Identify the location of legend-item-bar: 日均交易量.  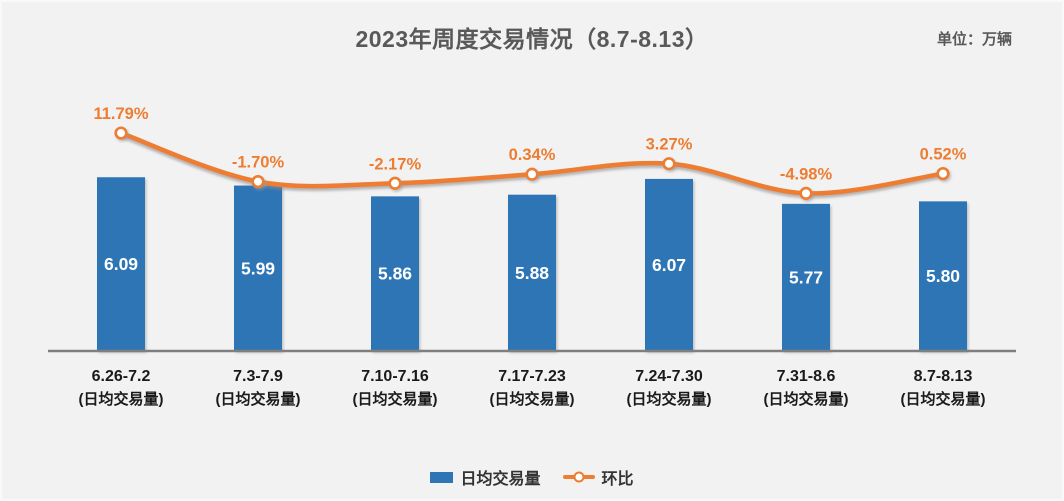
(485, 477).